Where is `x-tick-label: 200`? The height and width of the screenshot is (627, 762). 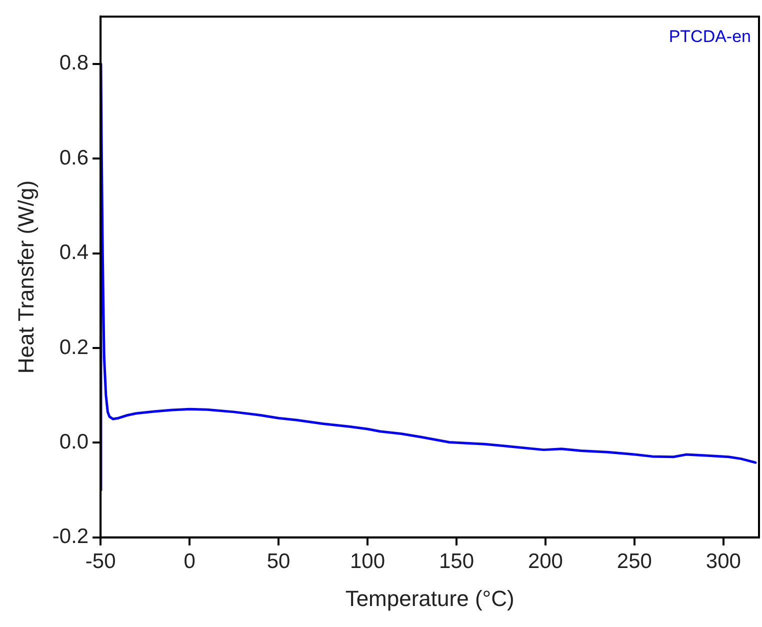 x-tick-label: 200 is located at coordinates (545, 561).